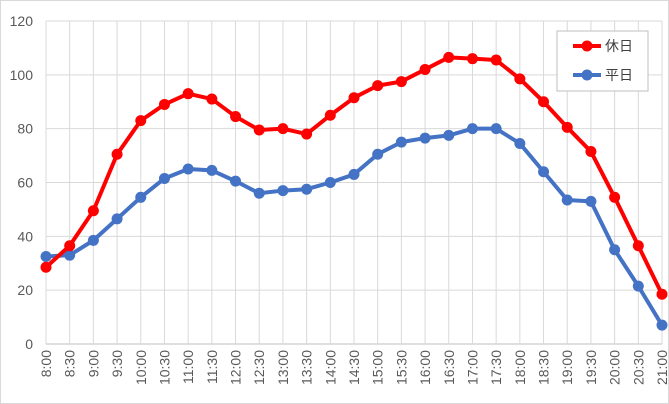 This screenshot has height=404, width=669. What do you see at coordinates (307, 367) in the screenshot?
I see `x-tick-label: 13:30` at bounding box center [307, 367].